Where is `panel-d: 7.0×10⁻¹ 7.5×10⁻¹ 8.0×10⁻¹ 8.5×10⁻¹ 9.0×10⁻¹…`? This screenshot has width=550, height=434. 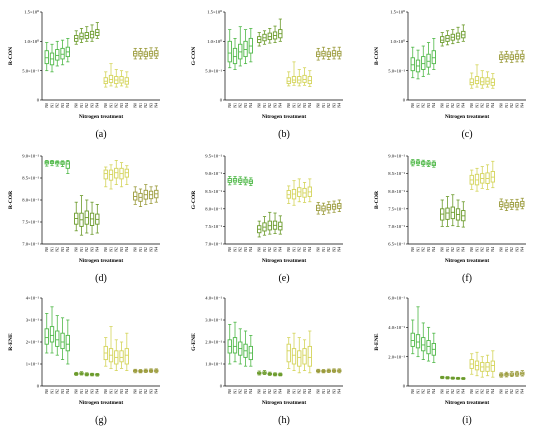
panel-d: 7.0×10⁻¹ 7.5×10⁻¹ 8.0×10⁻¹ 8.5×10⁻¹ 9.0×10⁻¹… is located at coordinates (84, 219).